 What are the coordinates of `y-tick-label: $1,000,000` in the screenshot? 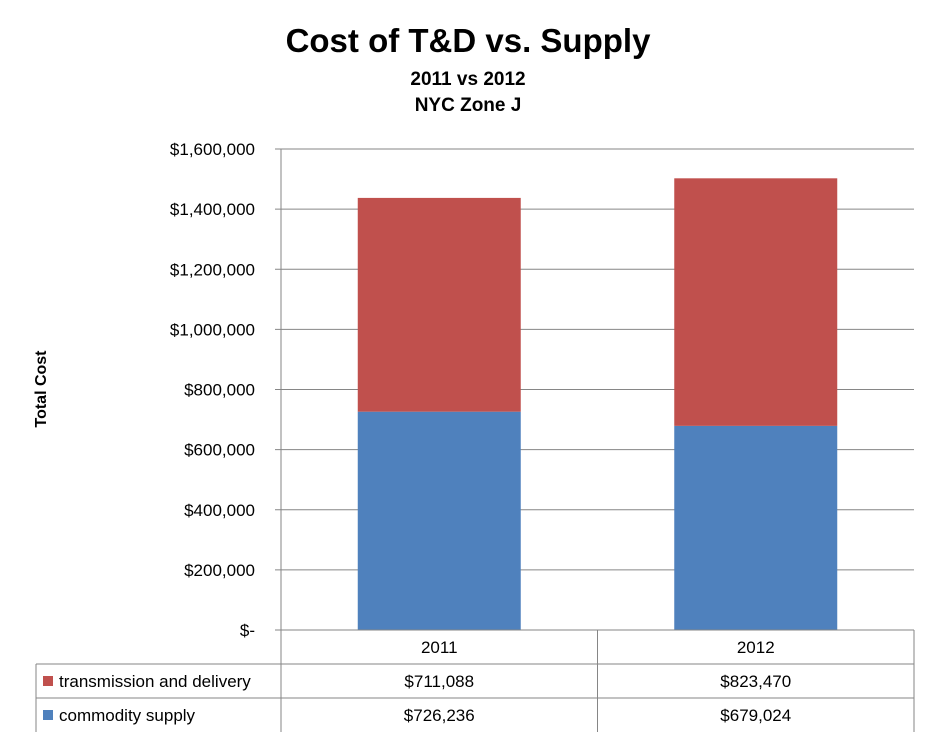 It's located at (212, 329).